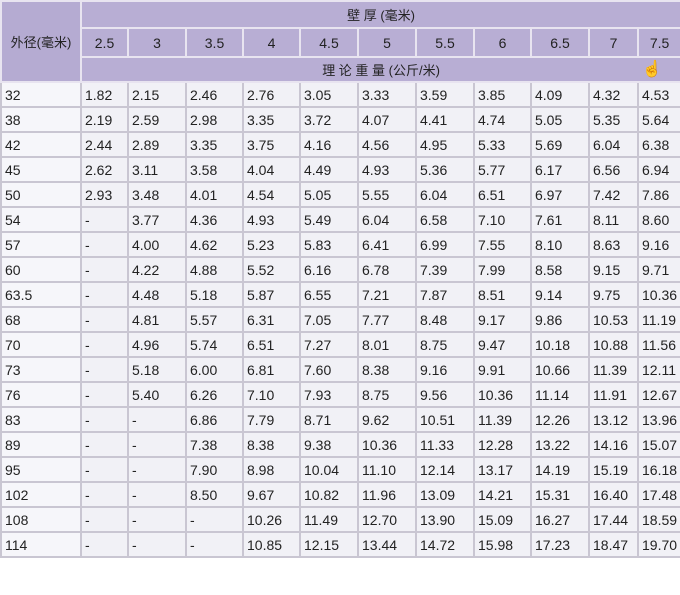 This screenshot has height=595, width=680. What do you see at coordinates (658, 469) in the screenshot?
I see `weight-cell: 16.18` at bounding box center [658, 469].